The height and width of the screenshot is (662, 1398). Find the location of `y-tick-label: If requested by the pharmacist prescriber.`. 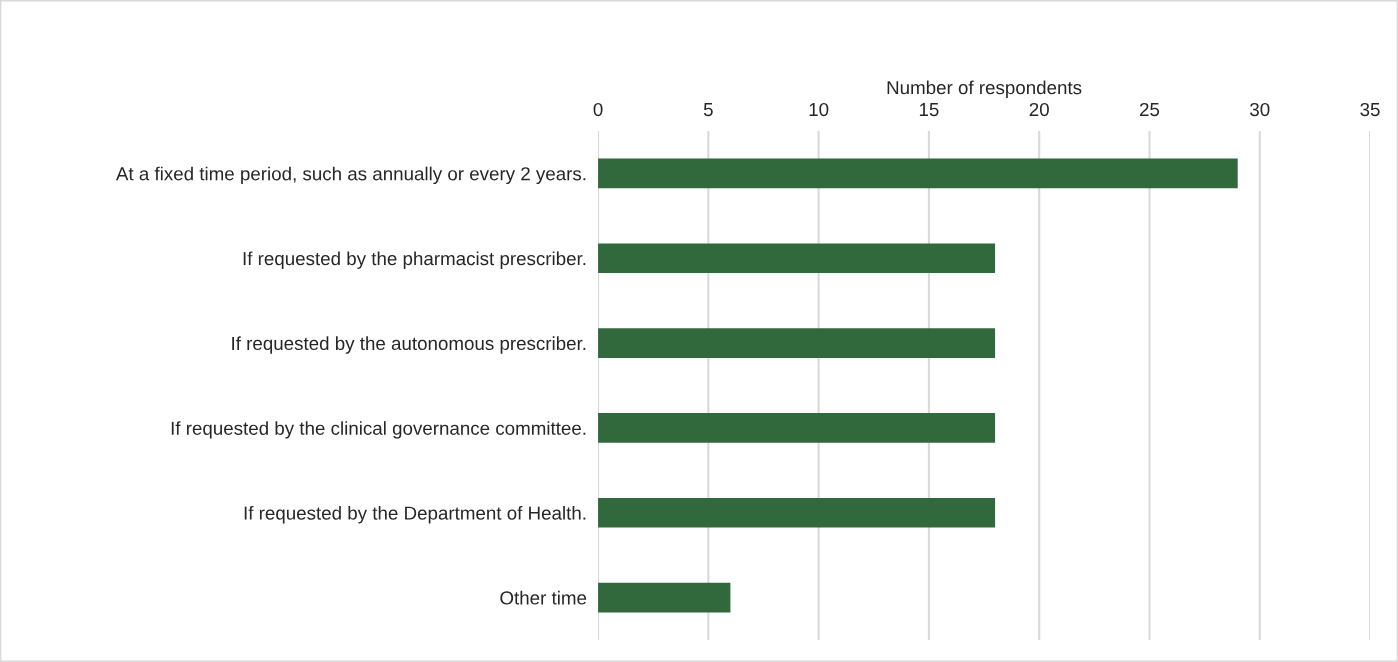

y-tick-label: If requested by the pharmacist prescriber. is located at coordinates (414, 260).